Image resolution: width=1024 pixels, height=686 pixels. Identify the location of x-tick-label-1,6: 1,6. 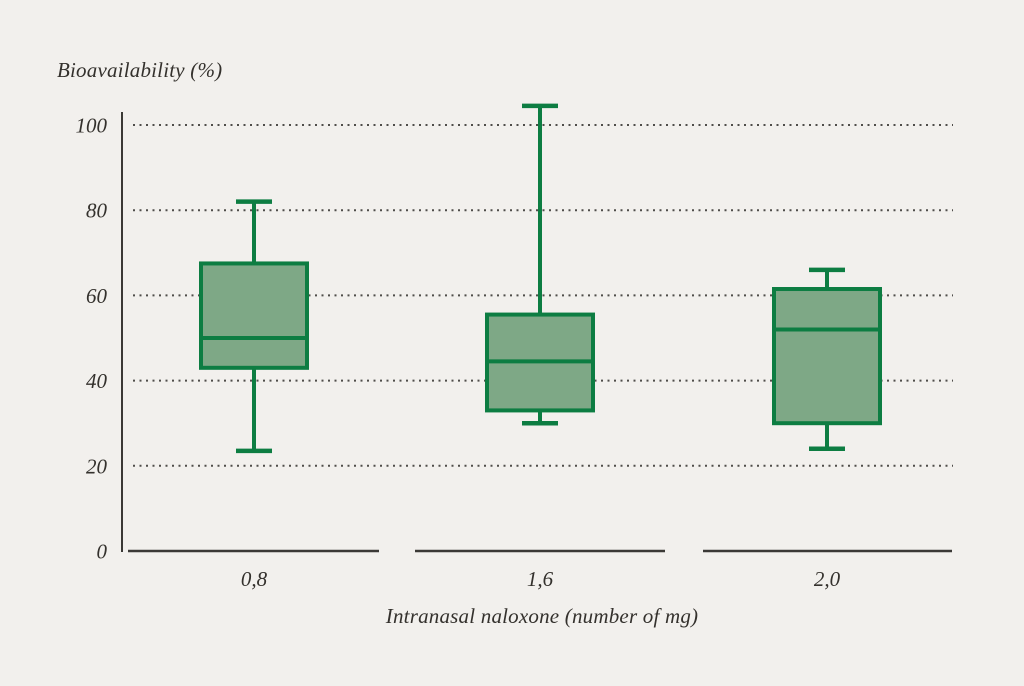
(540, 579).